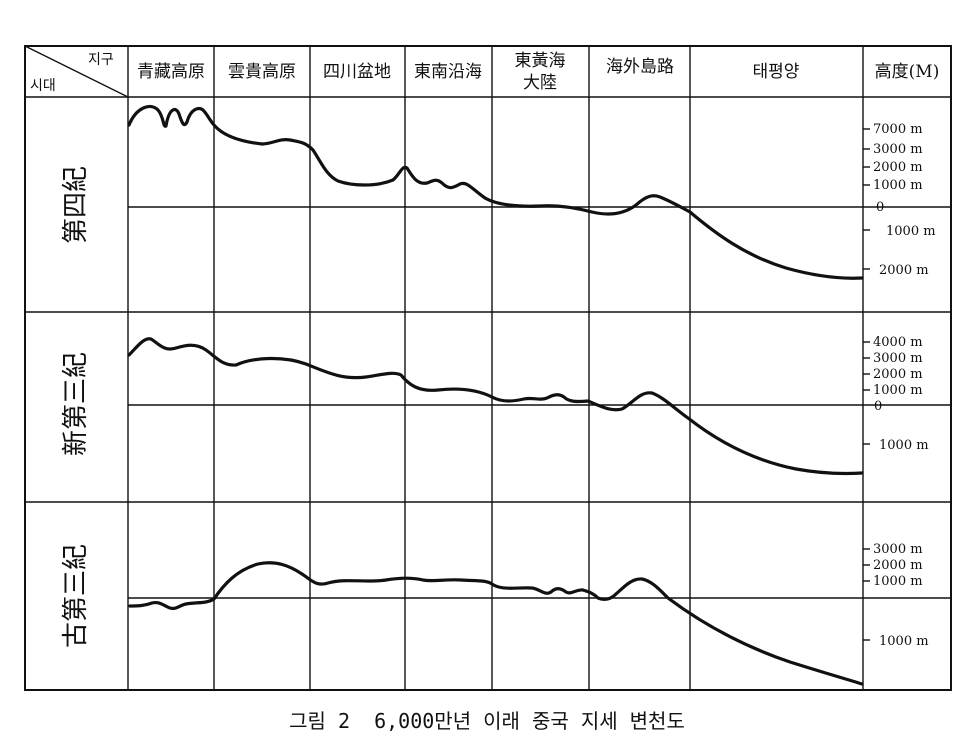 The image size is (974, 750). What do you see at coordinates (878, 406) in the screenshot?
I see `scale-label-n-zero: 0` at bounding box center [878, 406].